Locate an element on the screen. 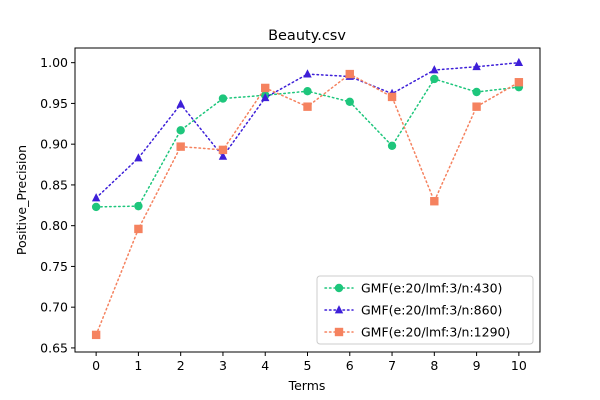 Image resolution: width=600 pixels, height=400 pixels. y-tick-label: 0.95 is located at coordinates (54, 103).